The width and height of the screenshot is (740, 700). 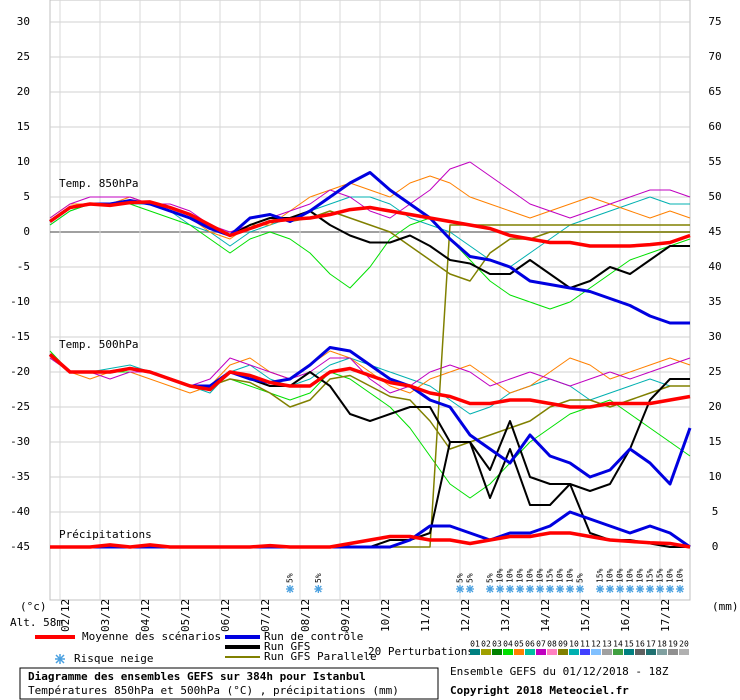 I want to click on y-tick-label: -30, so click(x=20, y=441).